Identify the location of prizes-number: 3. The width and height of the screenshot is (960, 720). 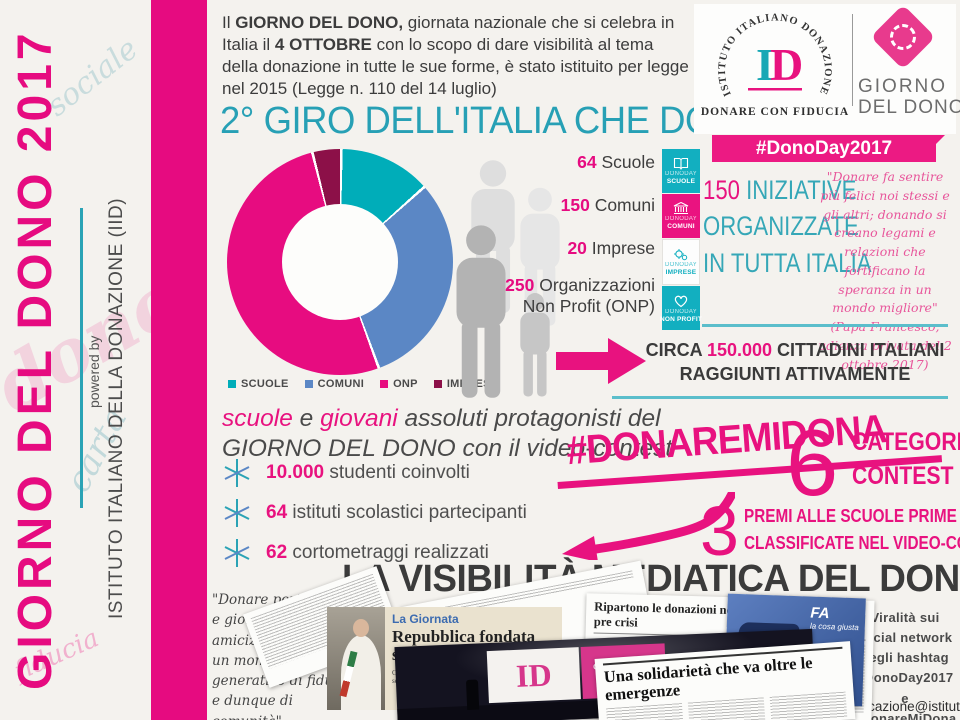
(719, 531).